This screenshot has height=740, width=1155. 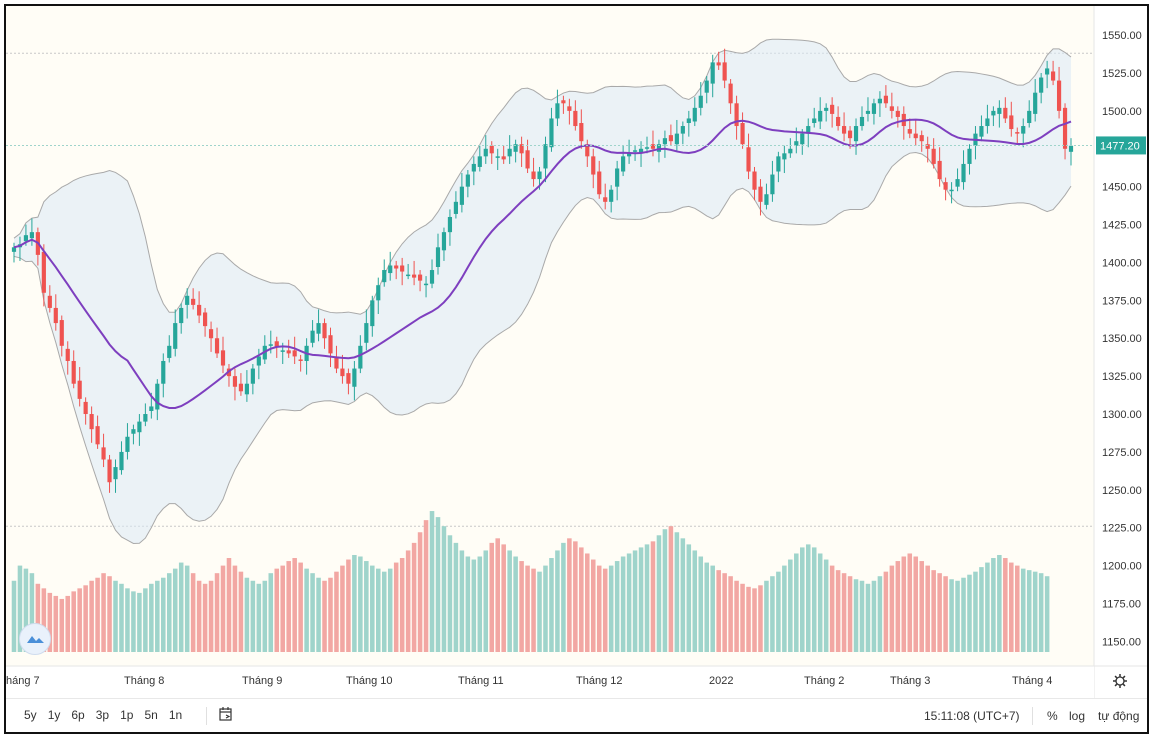 I want to click on range-5n: 5n, so click(x=151, y=715).